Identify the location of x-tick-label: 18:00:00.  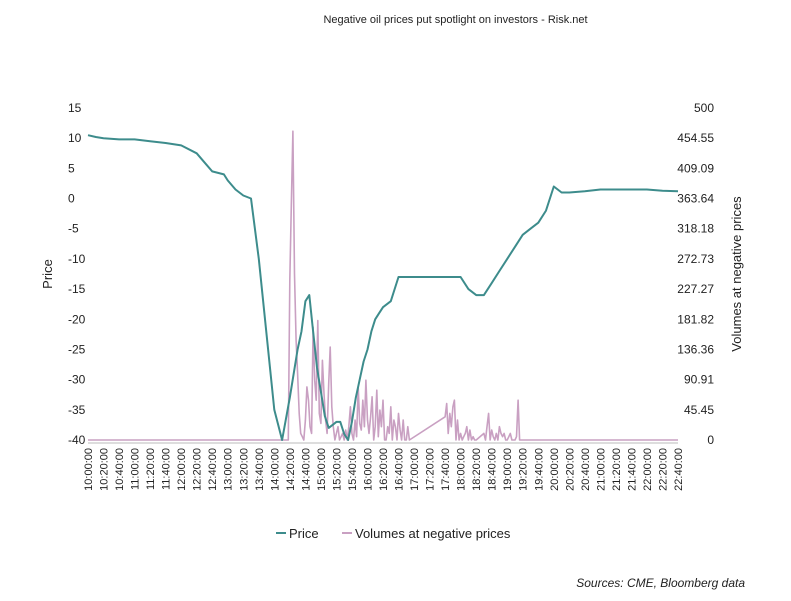
(462, 469).